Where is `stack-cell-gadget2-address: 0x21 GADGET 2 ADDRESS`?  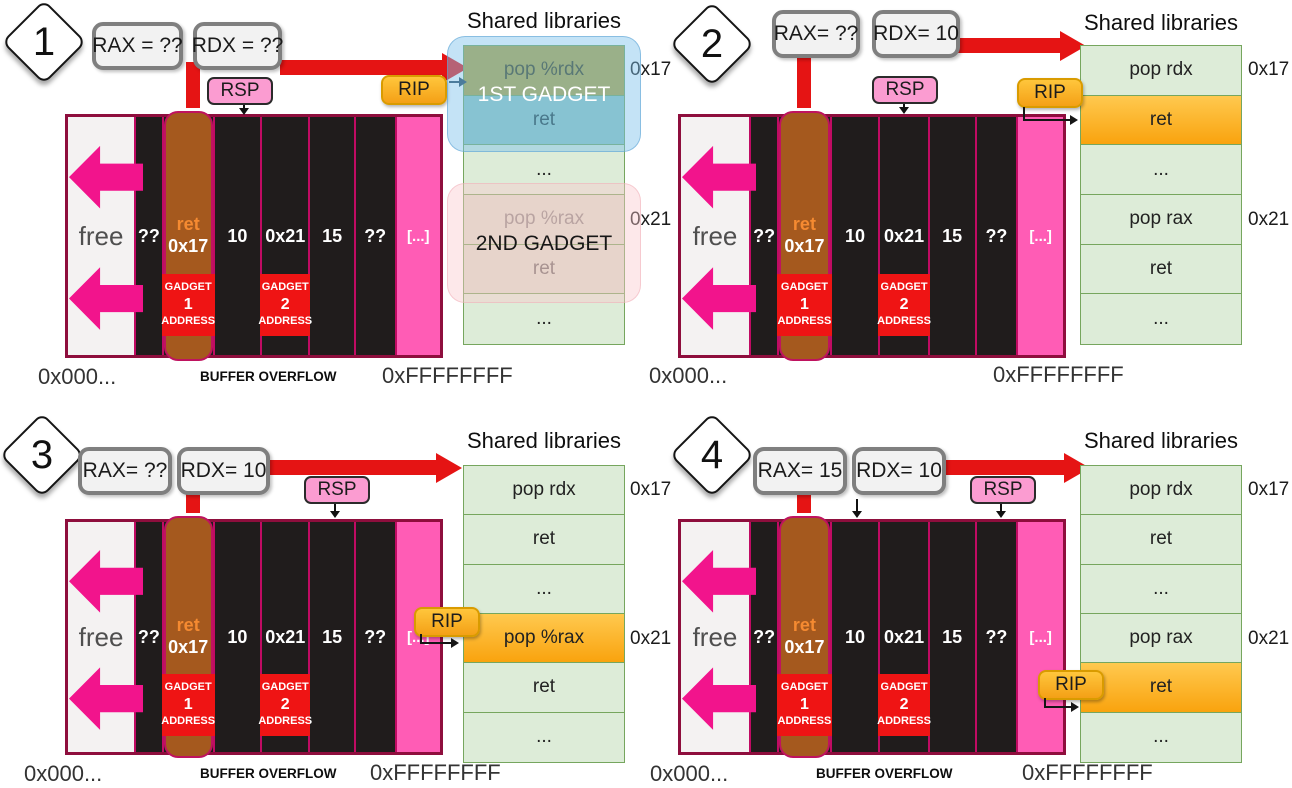
stack-cell-gadget2-address: 0x21 GADGET 2 ADDRESS is located at coordinates (904, 236).